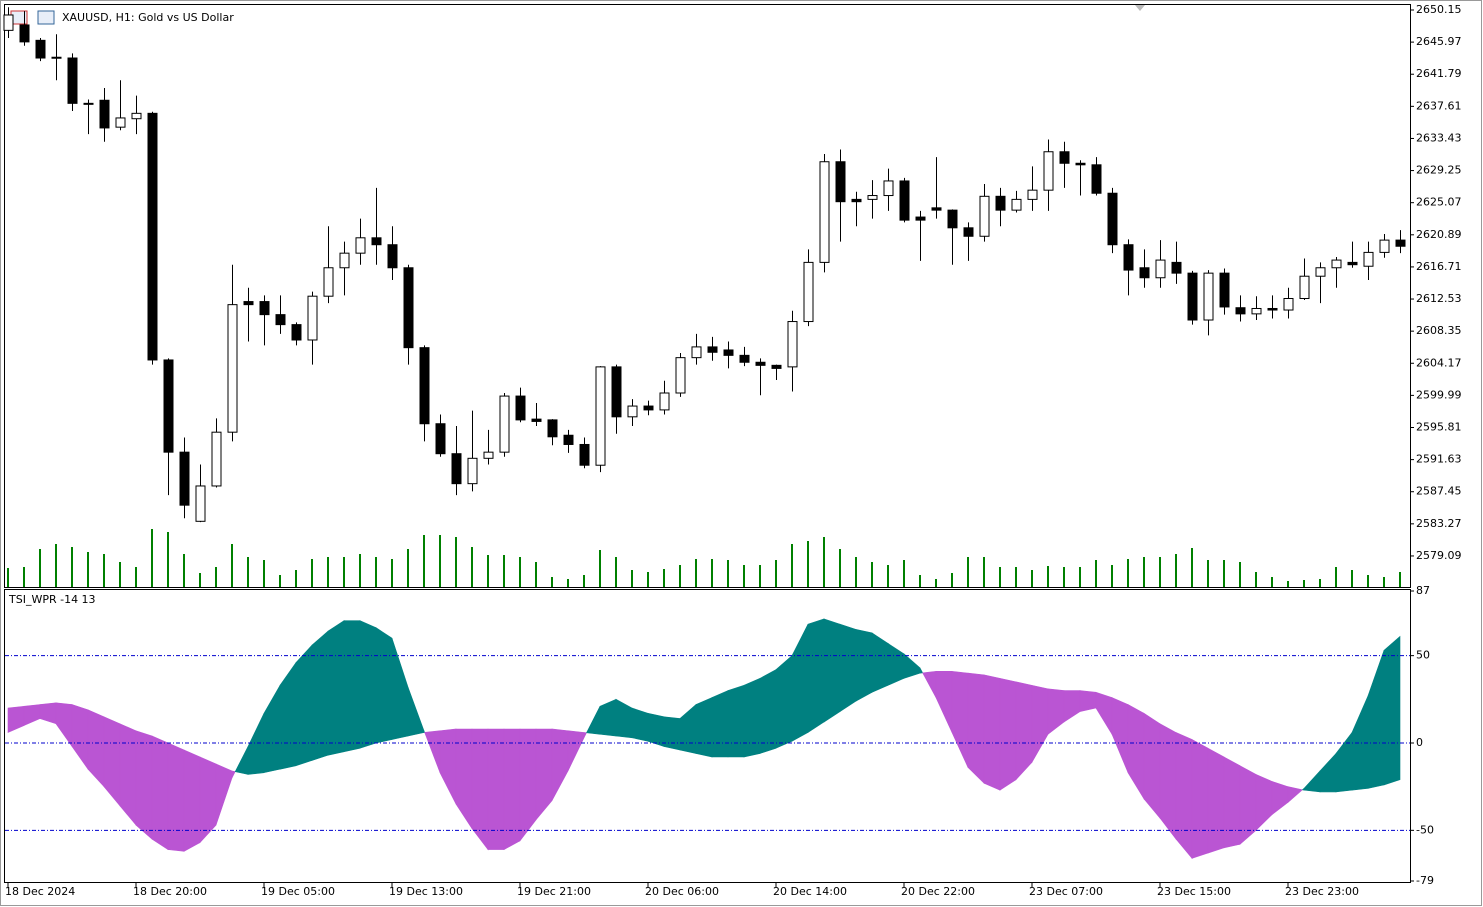 The height and width of the screenshot is (907, 1483). What do you see at coordinates (1439, 234) in the screenshot?
I see `y-tick-label: 2620.89` at bounding box center [1439, 234].